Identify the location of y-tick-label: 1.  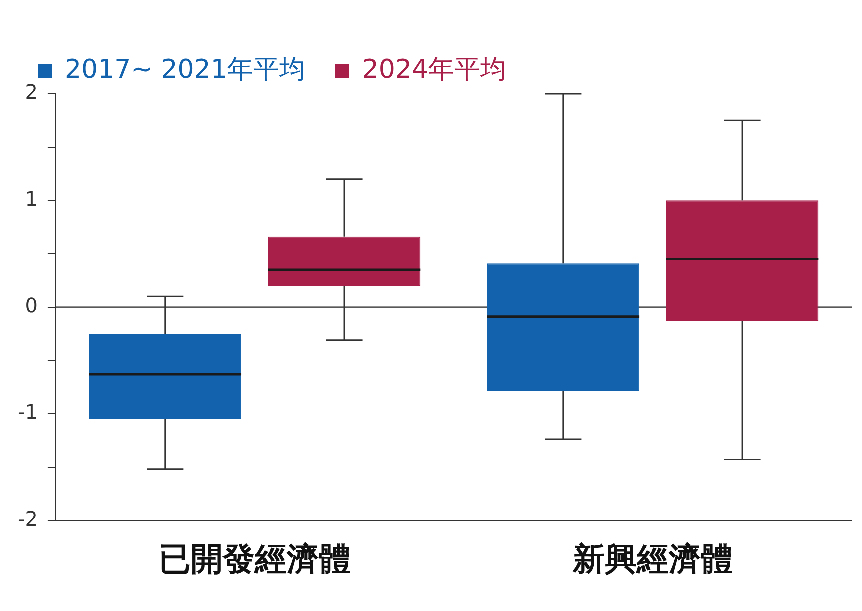
(31, 198).